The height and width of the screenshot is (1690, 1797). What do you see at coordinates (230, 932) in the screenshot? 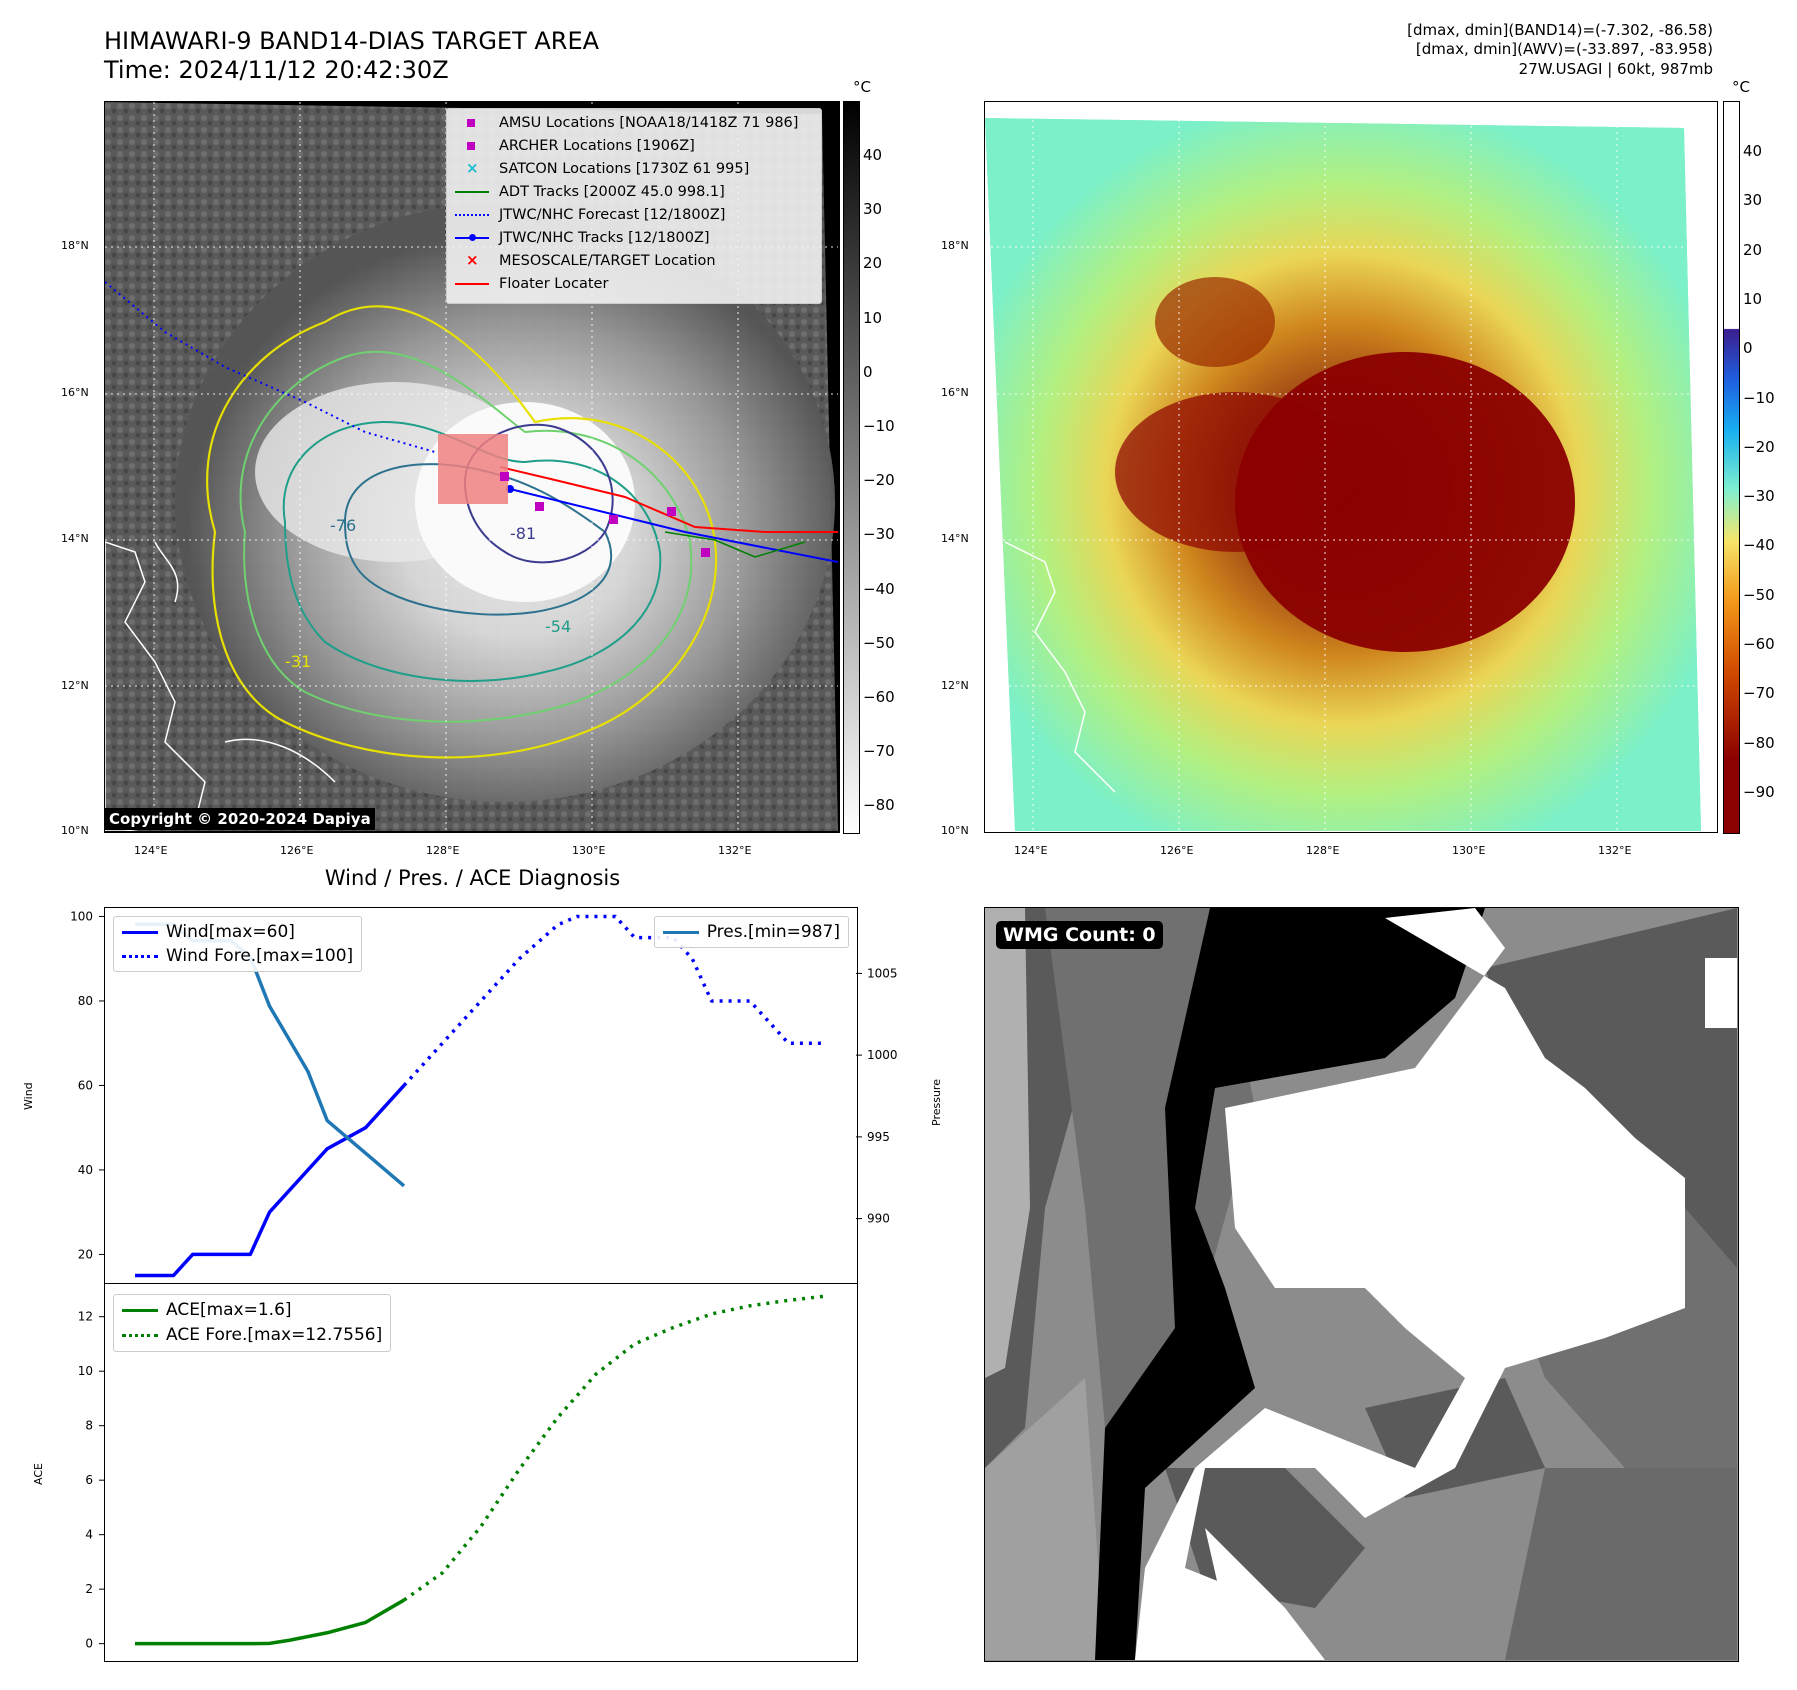
I see `legend-wind: Wind[max=60]` at bounding box center [230, 932].